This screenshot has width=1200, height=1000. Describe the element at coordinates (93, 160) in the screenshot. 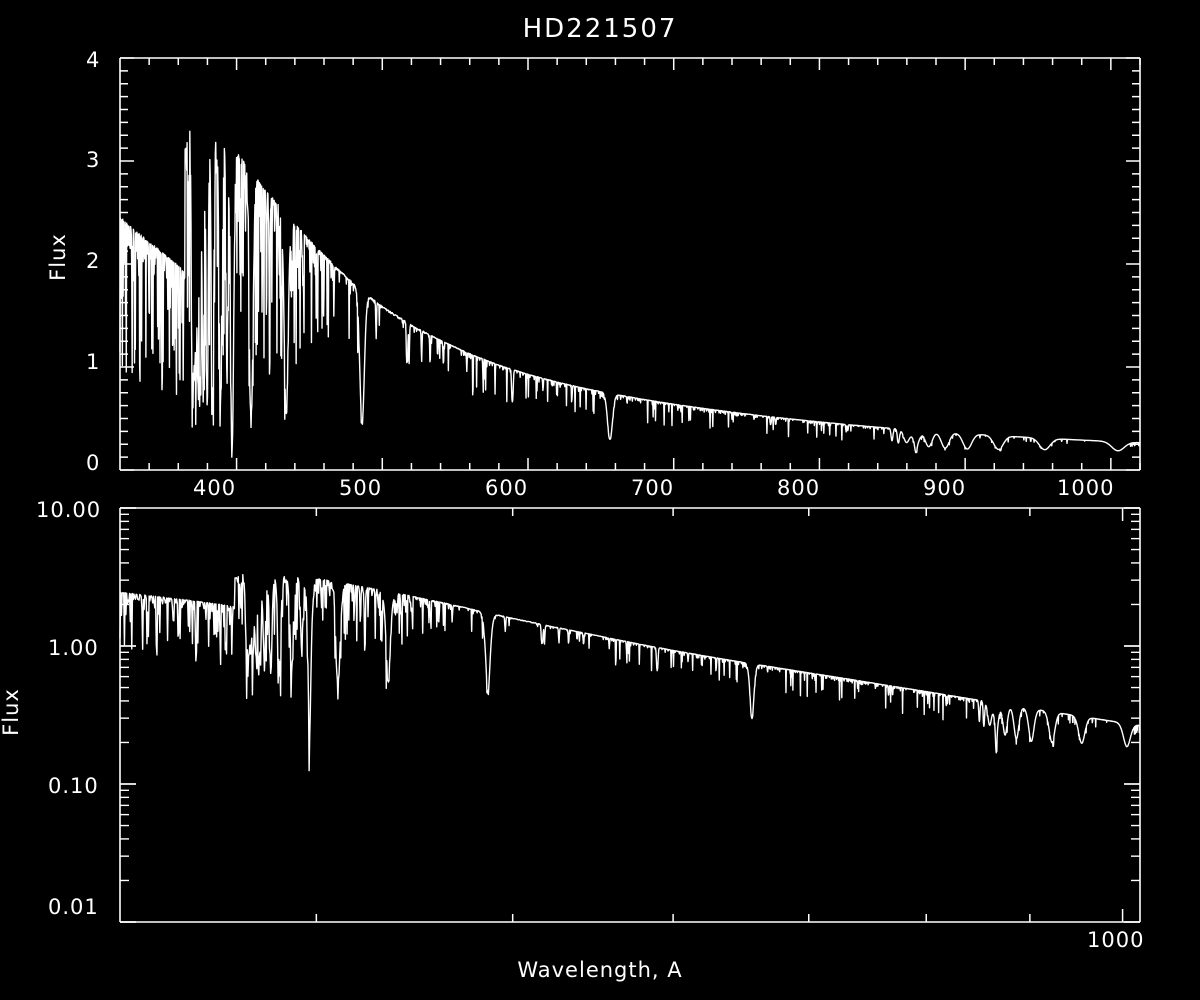

I see `upper-ytick-3: 3` at that location.